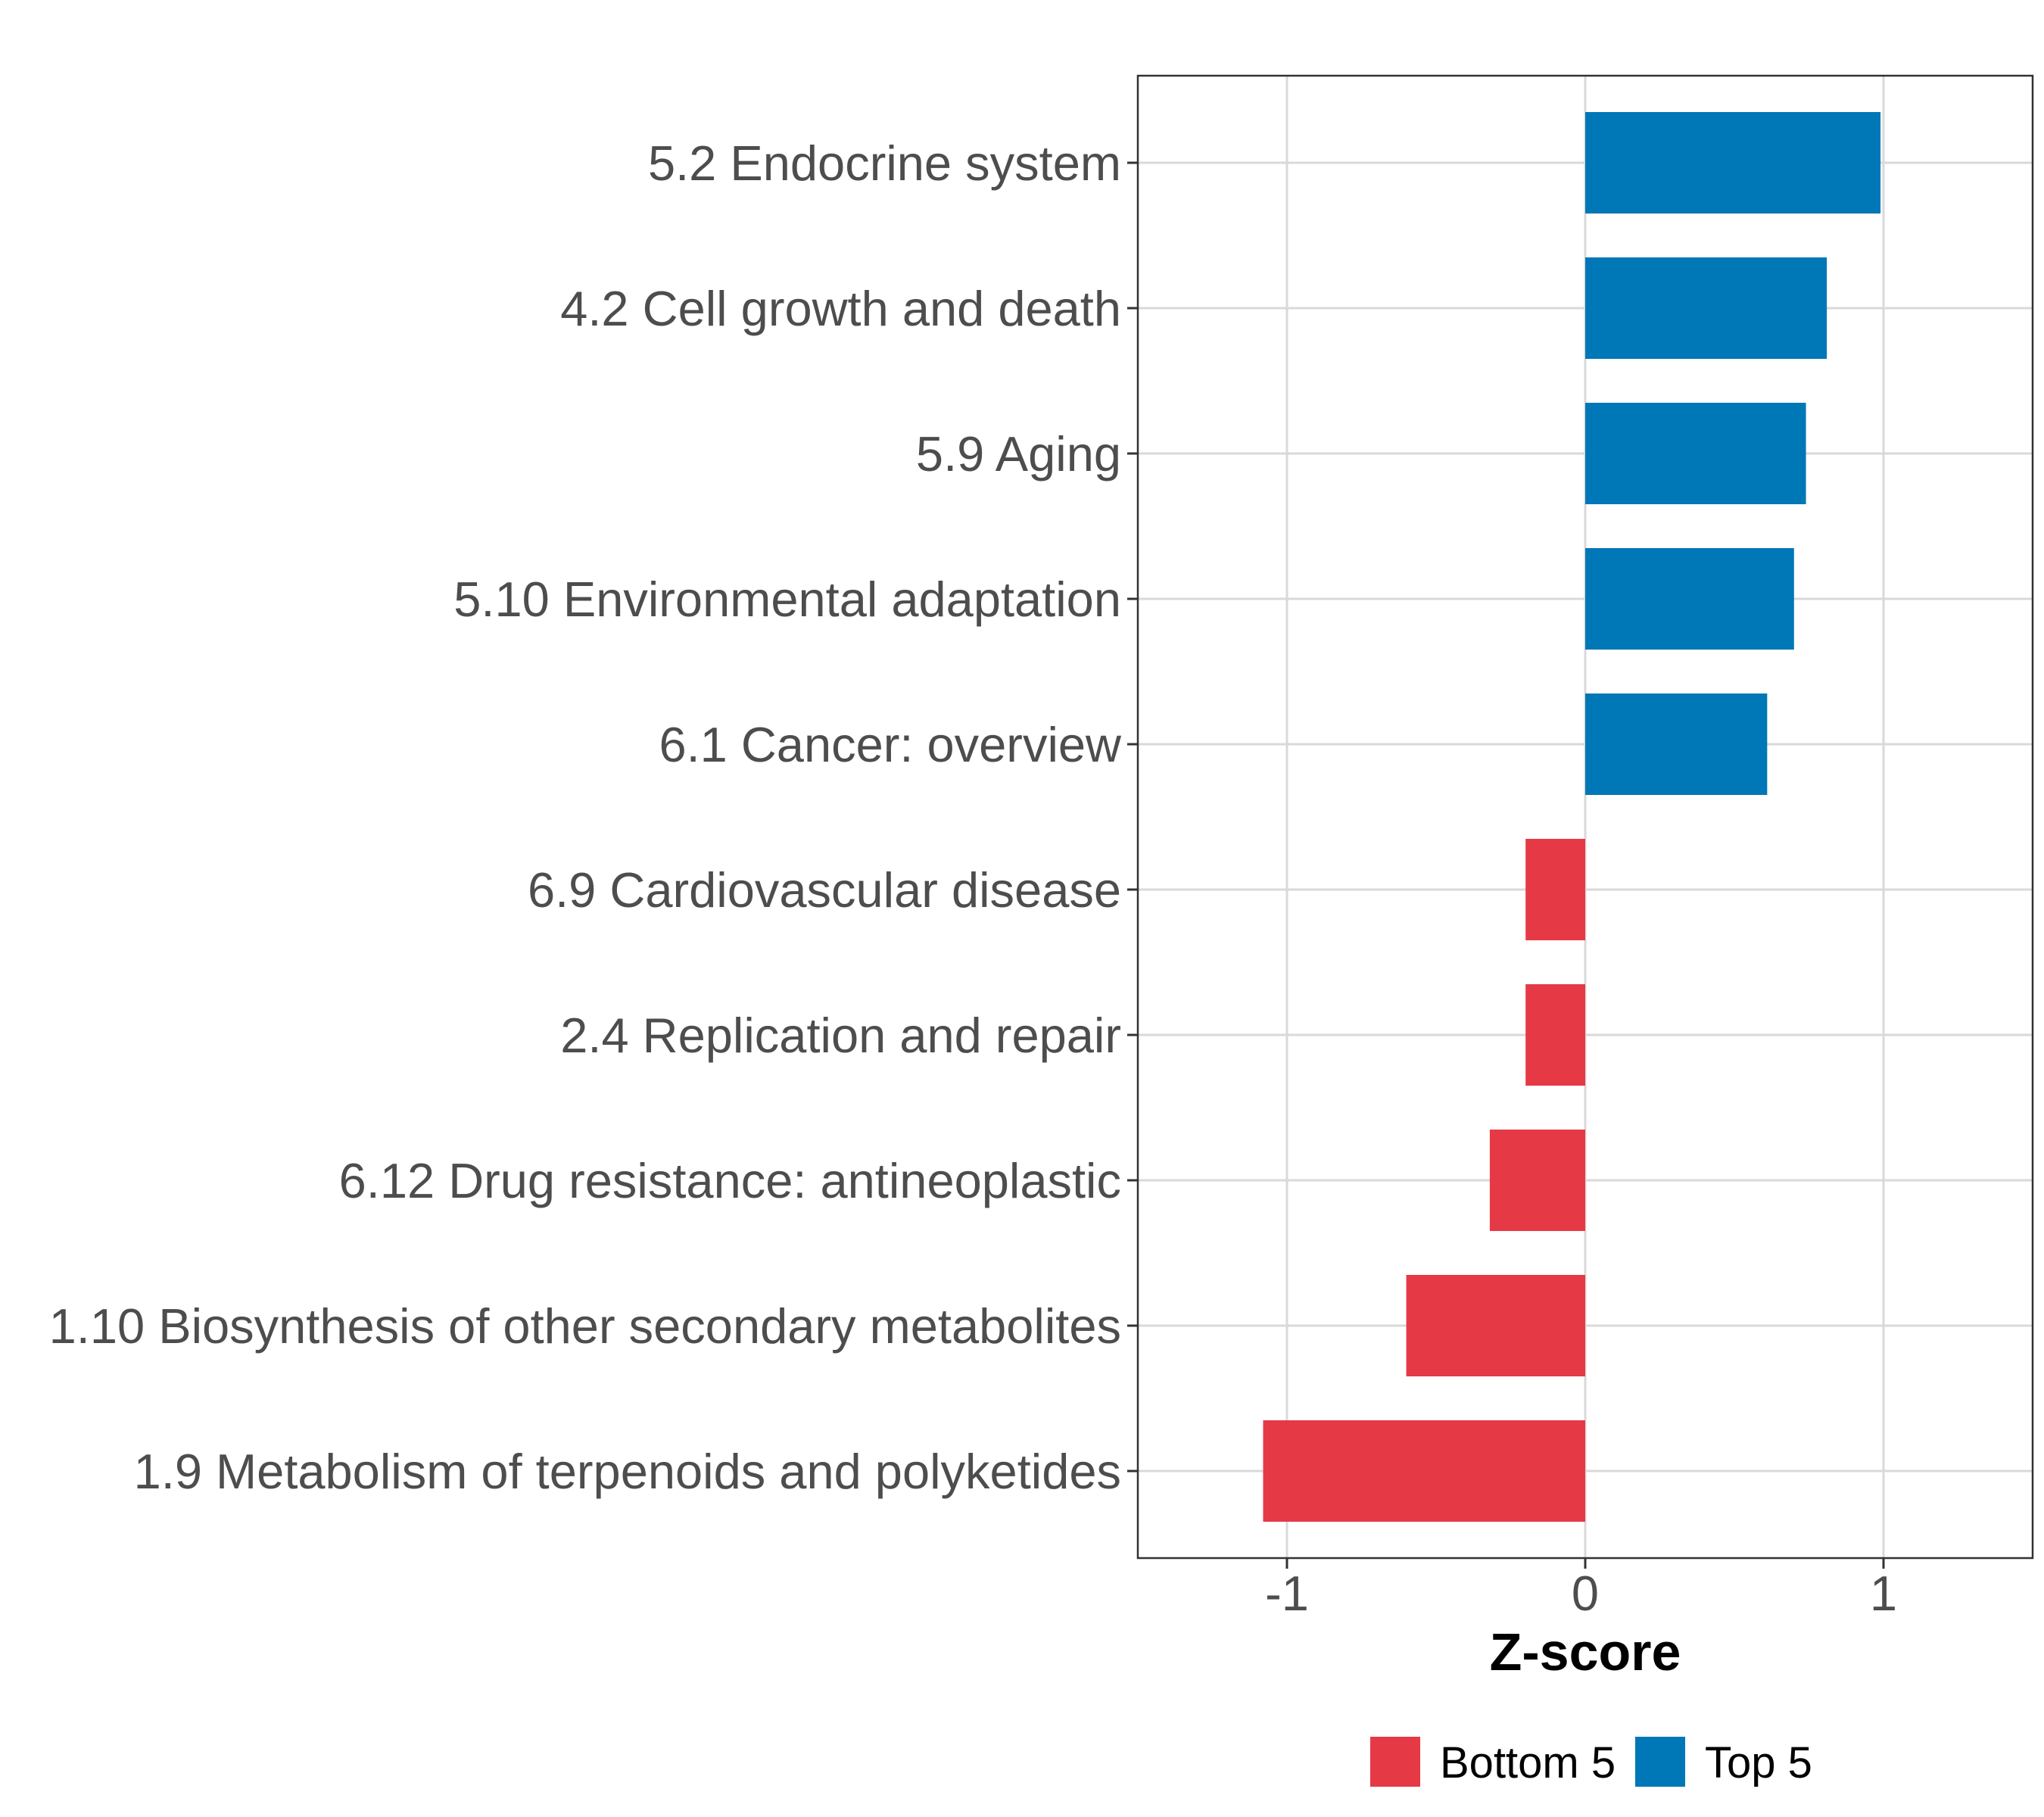  I want to click on x-axis: -1 0 1, so click(1581, 1589).